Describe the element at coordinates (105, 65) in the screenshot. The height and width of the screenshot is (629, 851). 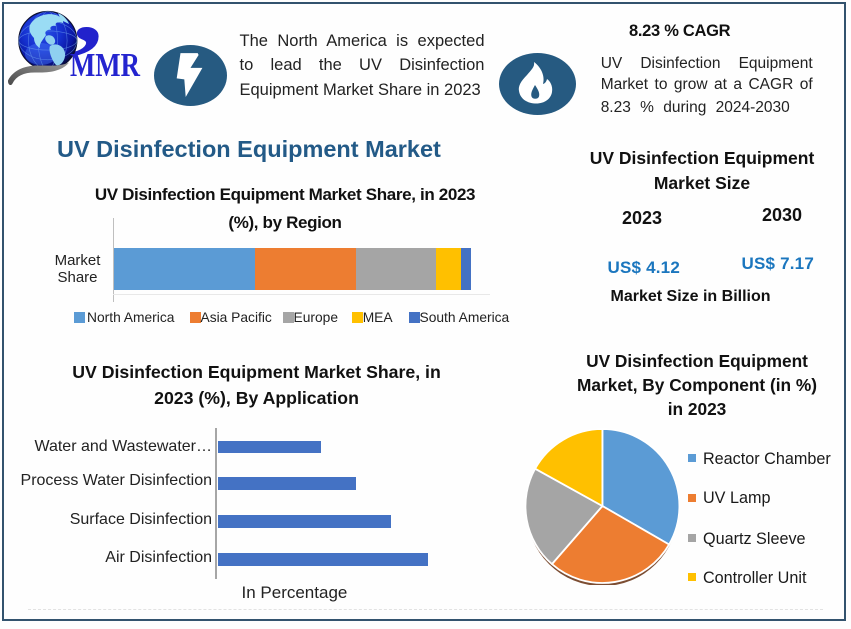
I see `svg-text: MMR` at that location.